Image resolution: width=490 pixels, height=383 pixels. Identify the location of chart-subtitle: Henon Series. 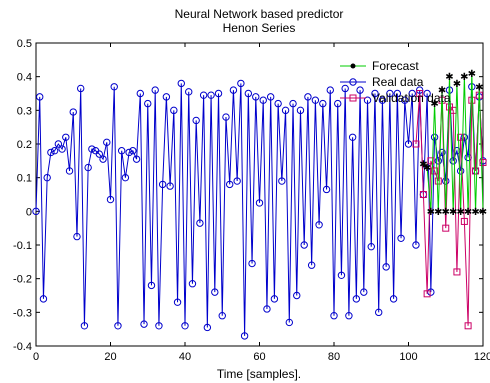
(259, 28).